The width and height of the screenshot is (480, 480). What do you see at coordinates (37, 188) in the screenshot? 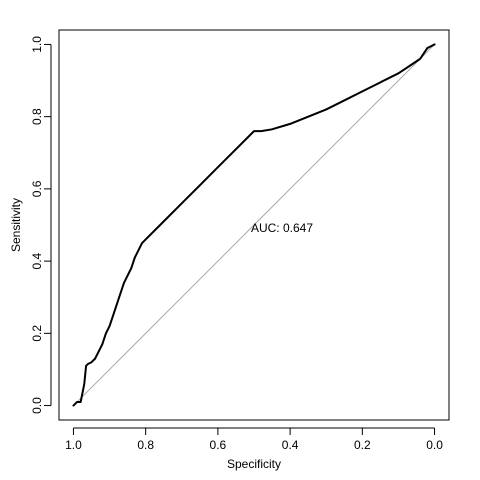
I see `y-tick-label: 0.6` at bounding box center [37, 188].